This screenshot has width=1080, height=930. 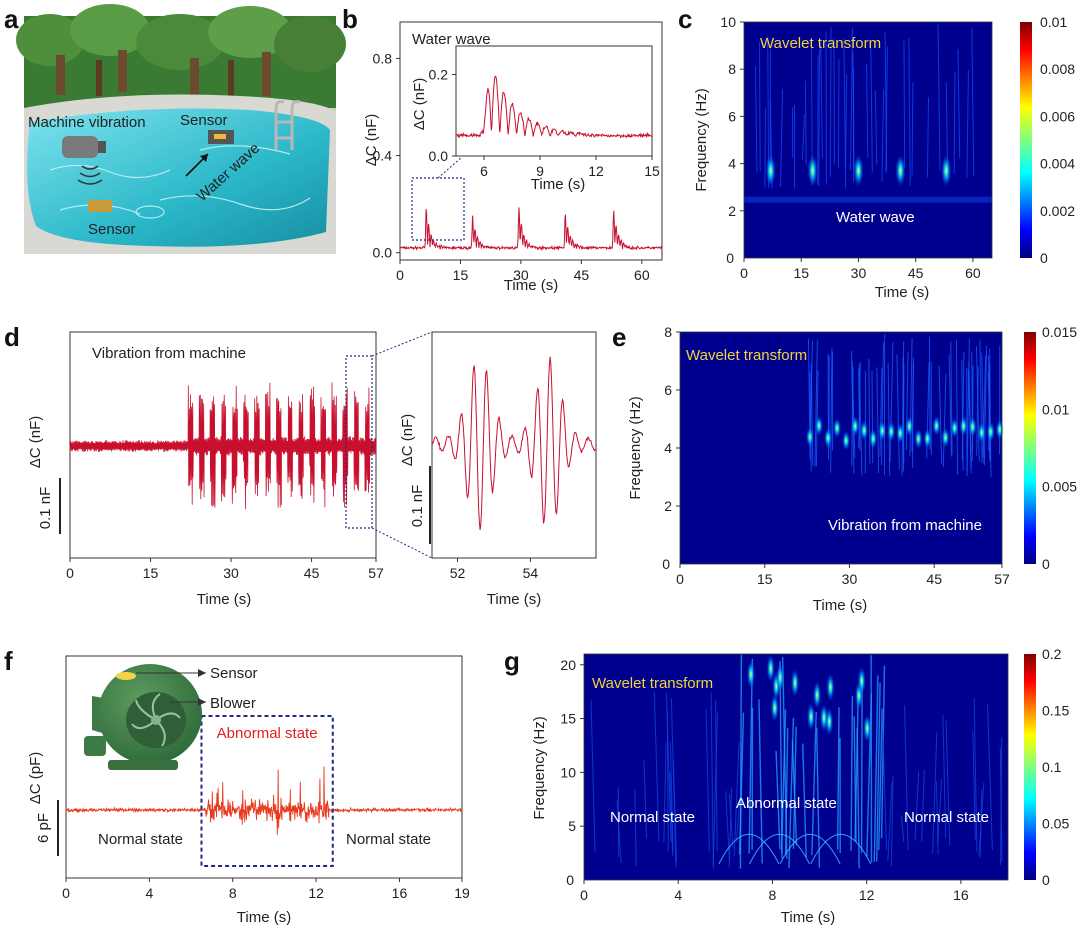 I want to click on chart-b-zoom-box, so click(x=438, y=209).